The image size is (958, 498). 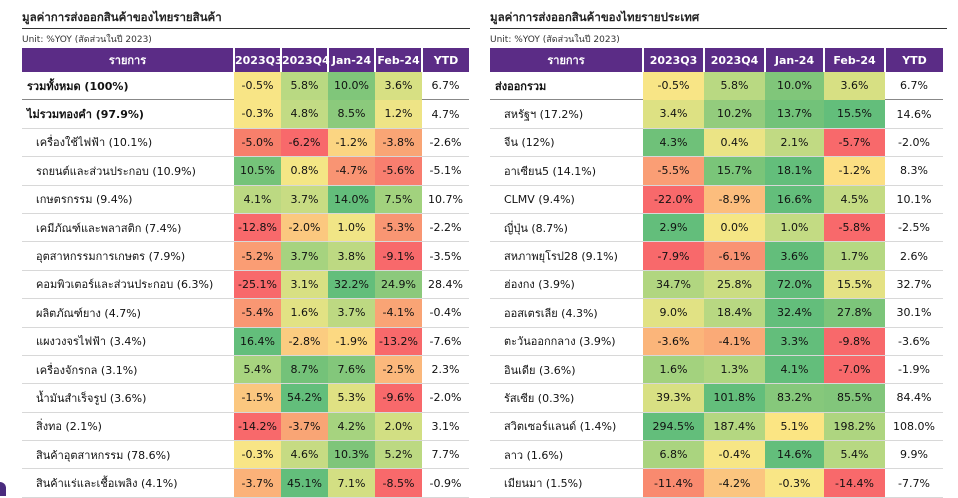 I want to click on value-cell: 14.6%, so click(x=794, y=455).